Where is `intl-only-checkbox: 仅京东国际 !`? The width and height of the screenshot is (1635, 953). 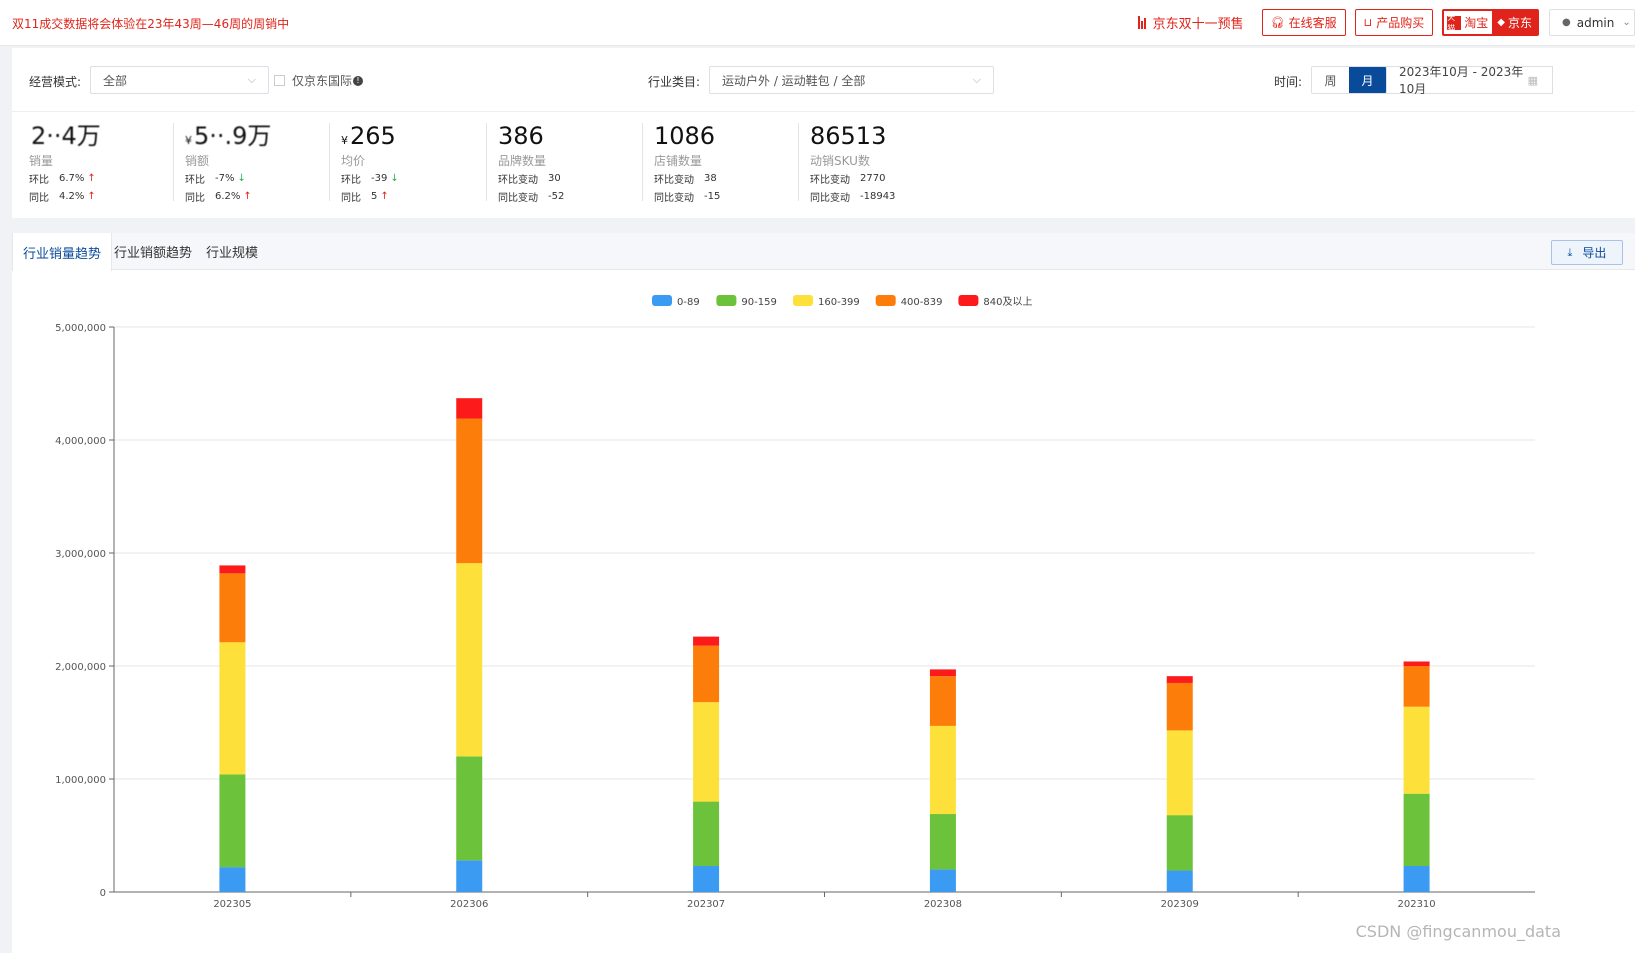 intl-only-checkbox: 仅京东国际 ! is located at coordinates (319, 80).